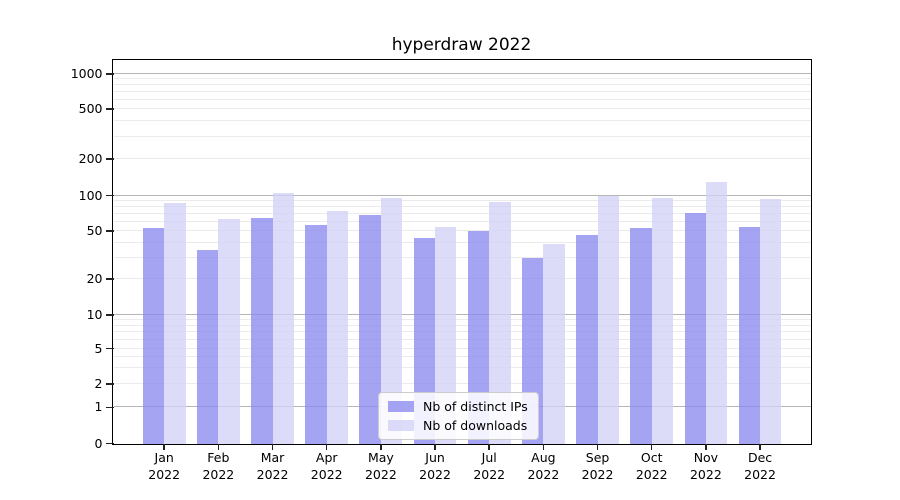 The image size is (900, 500). Describe the element at coordinates (651, 446) in the screenshot. I see `x-tick-oct` at that location.